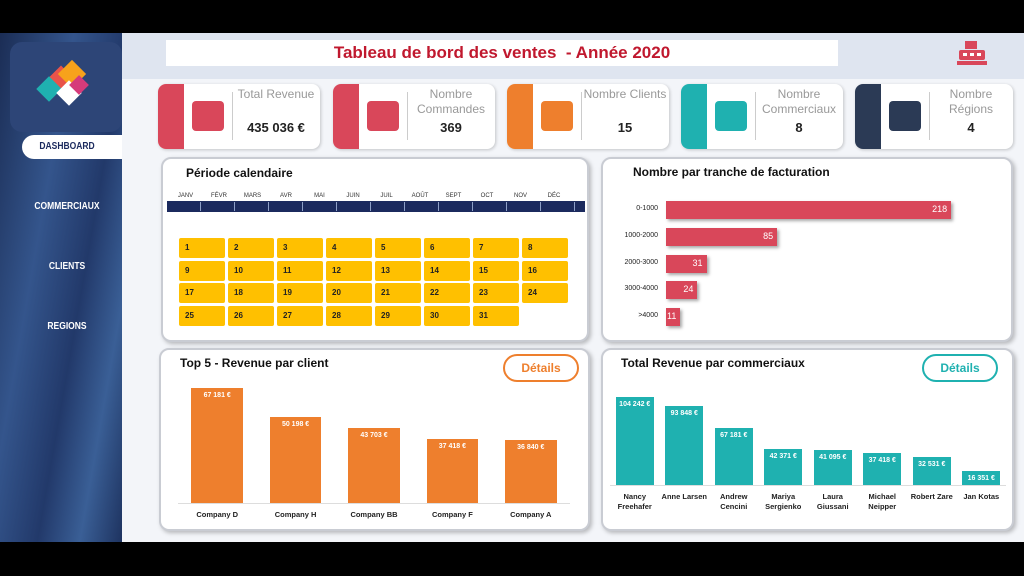 The width and height of the screenshot is (1024, 576). What do you see at coordinates (67, 326) in the screenshot?
I see `nav-item: REGIONS` at bounding box center [67, 326].